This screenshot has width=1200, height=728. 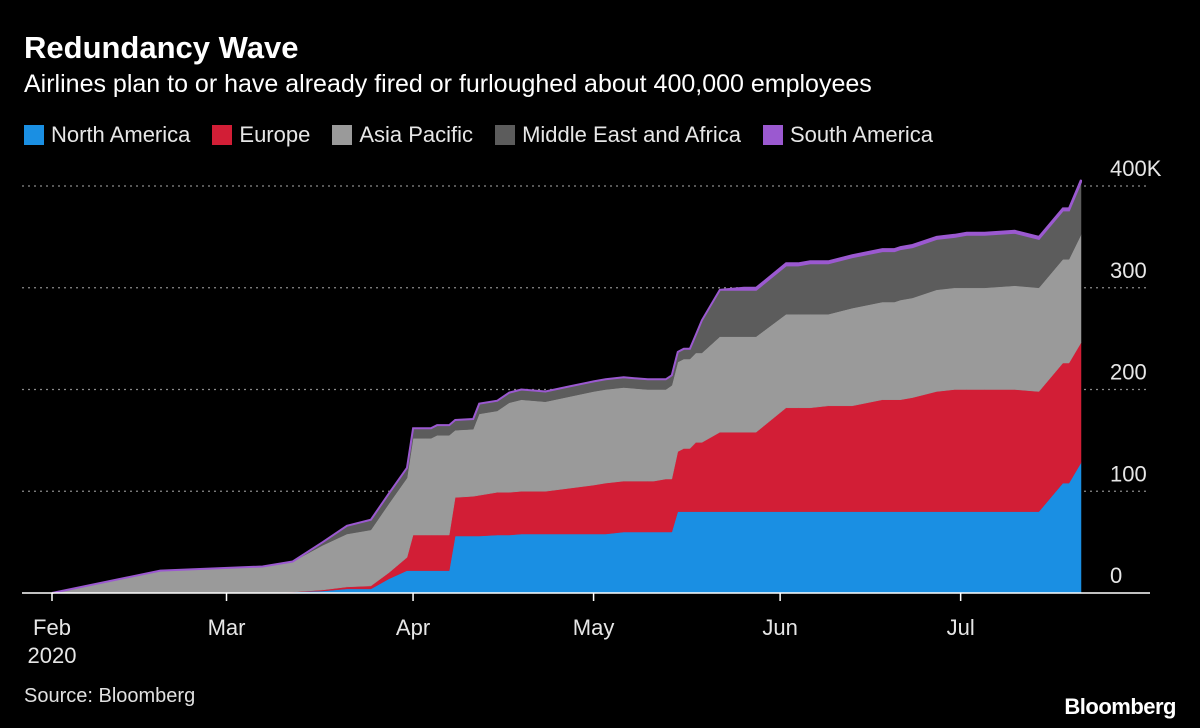 I want to click on legend-item-middle-east-africa: Middle East and Africa, so click(x=618, y=135).